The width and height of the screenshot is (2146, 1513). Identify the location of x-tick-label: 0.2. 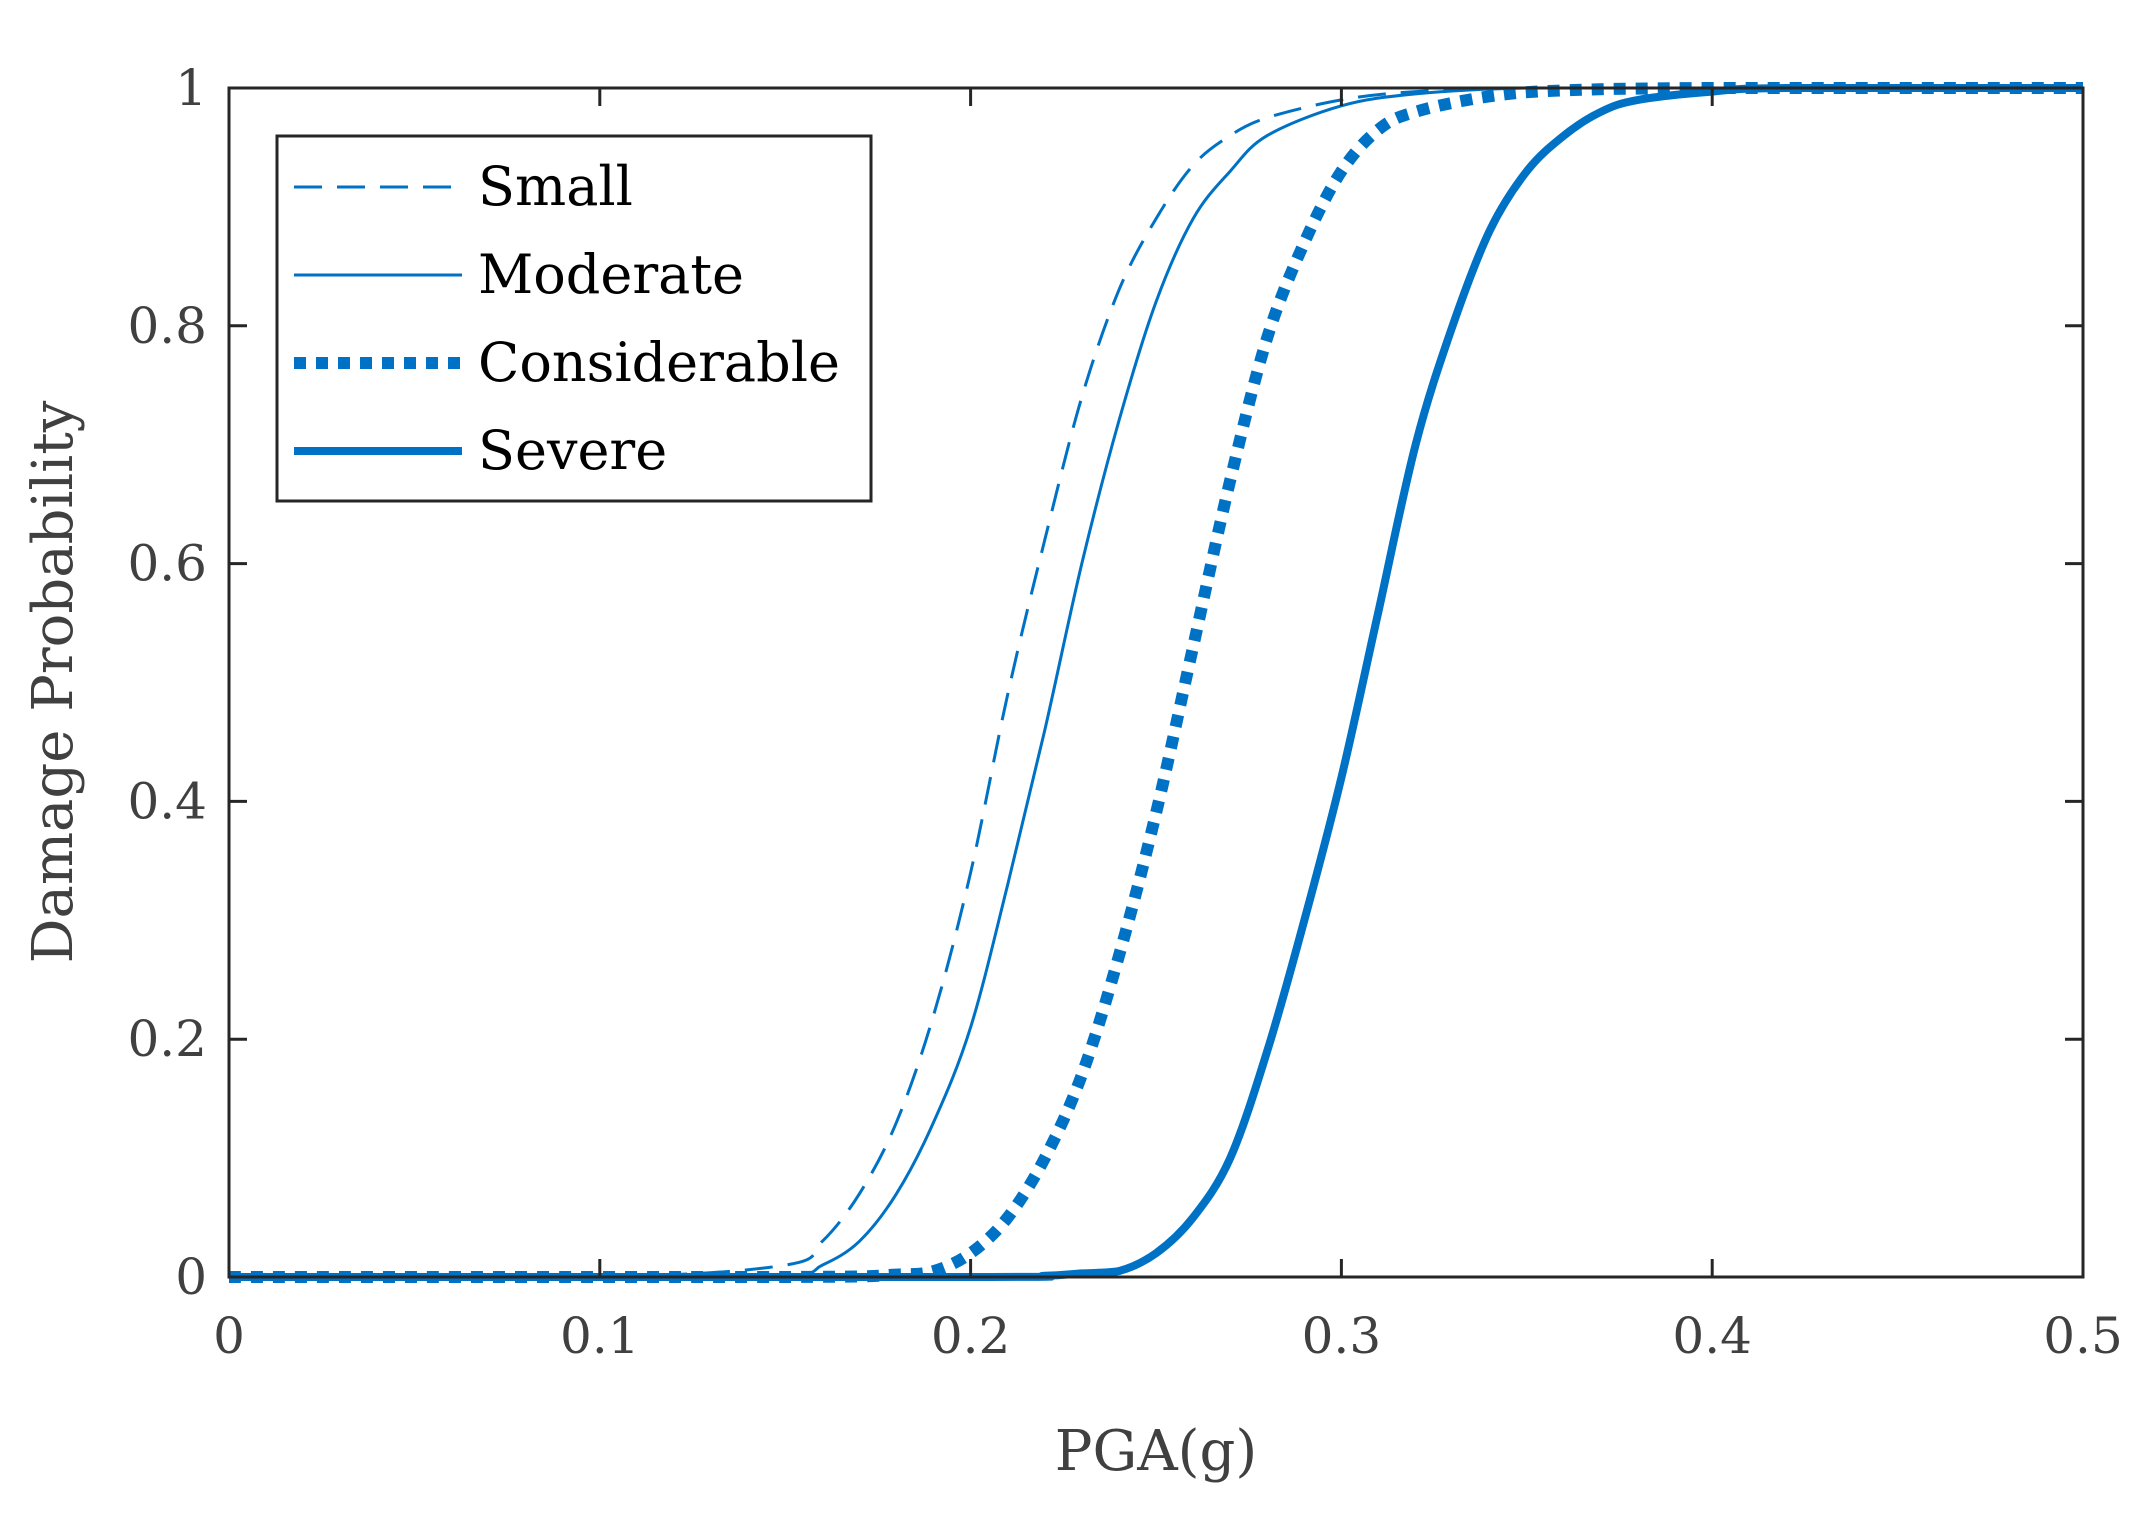
(971, 1336).